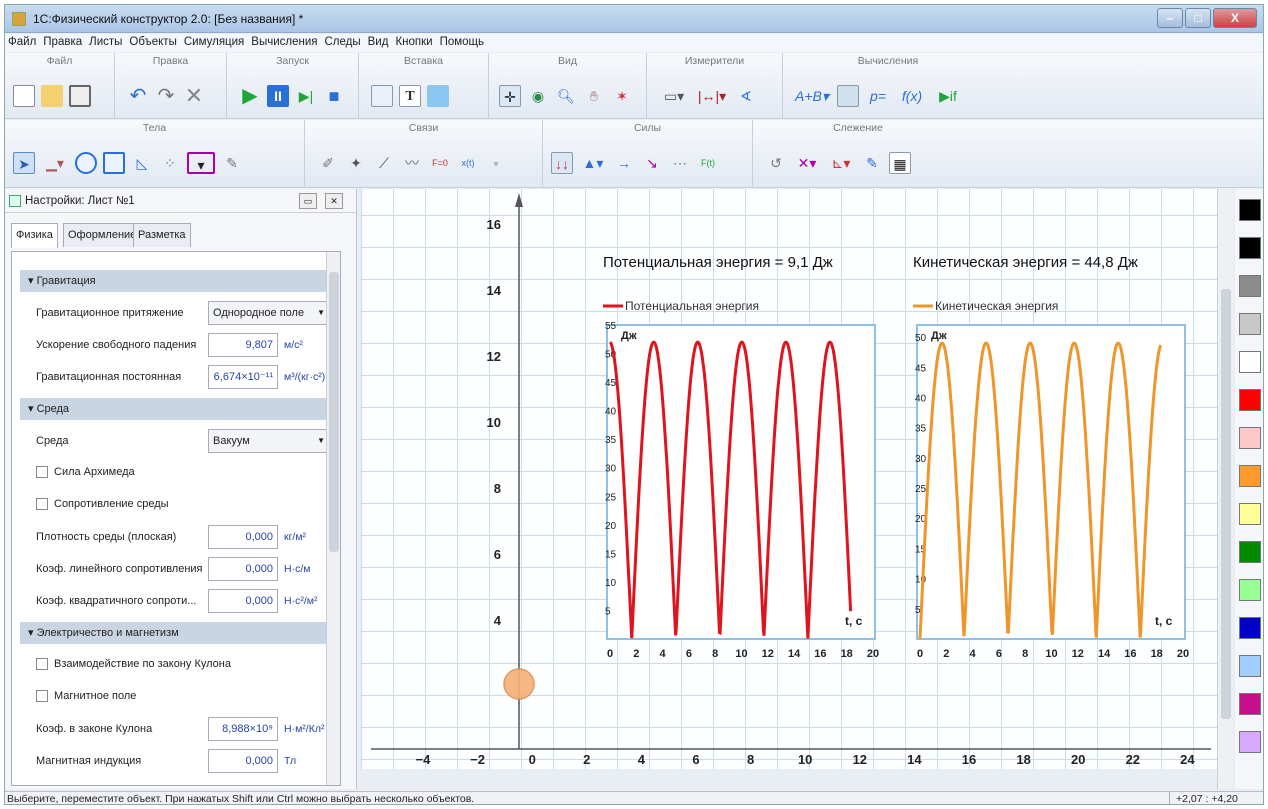  Describe the element at coordinates (308, 201) in the screenshot. I see `panel-restore-button: ▭` at that location.